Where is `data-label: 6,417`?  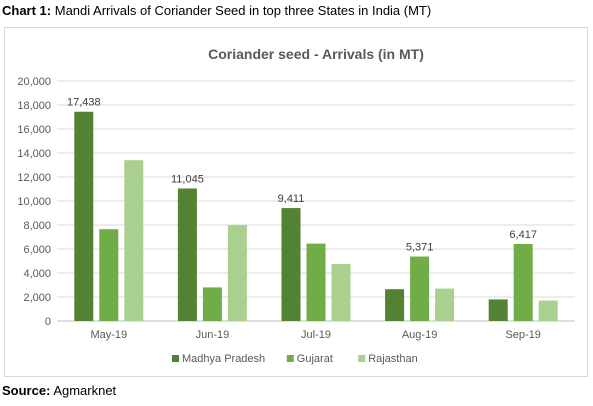 data-label: 6,417 is located at coordinates (523, 235).